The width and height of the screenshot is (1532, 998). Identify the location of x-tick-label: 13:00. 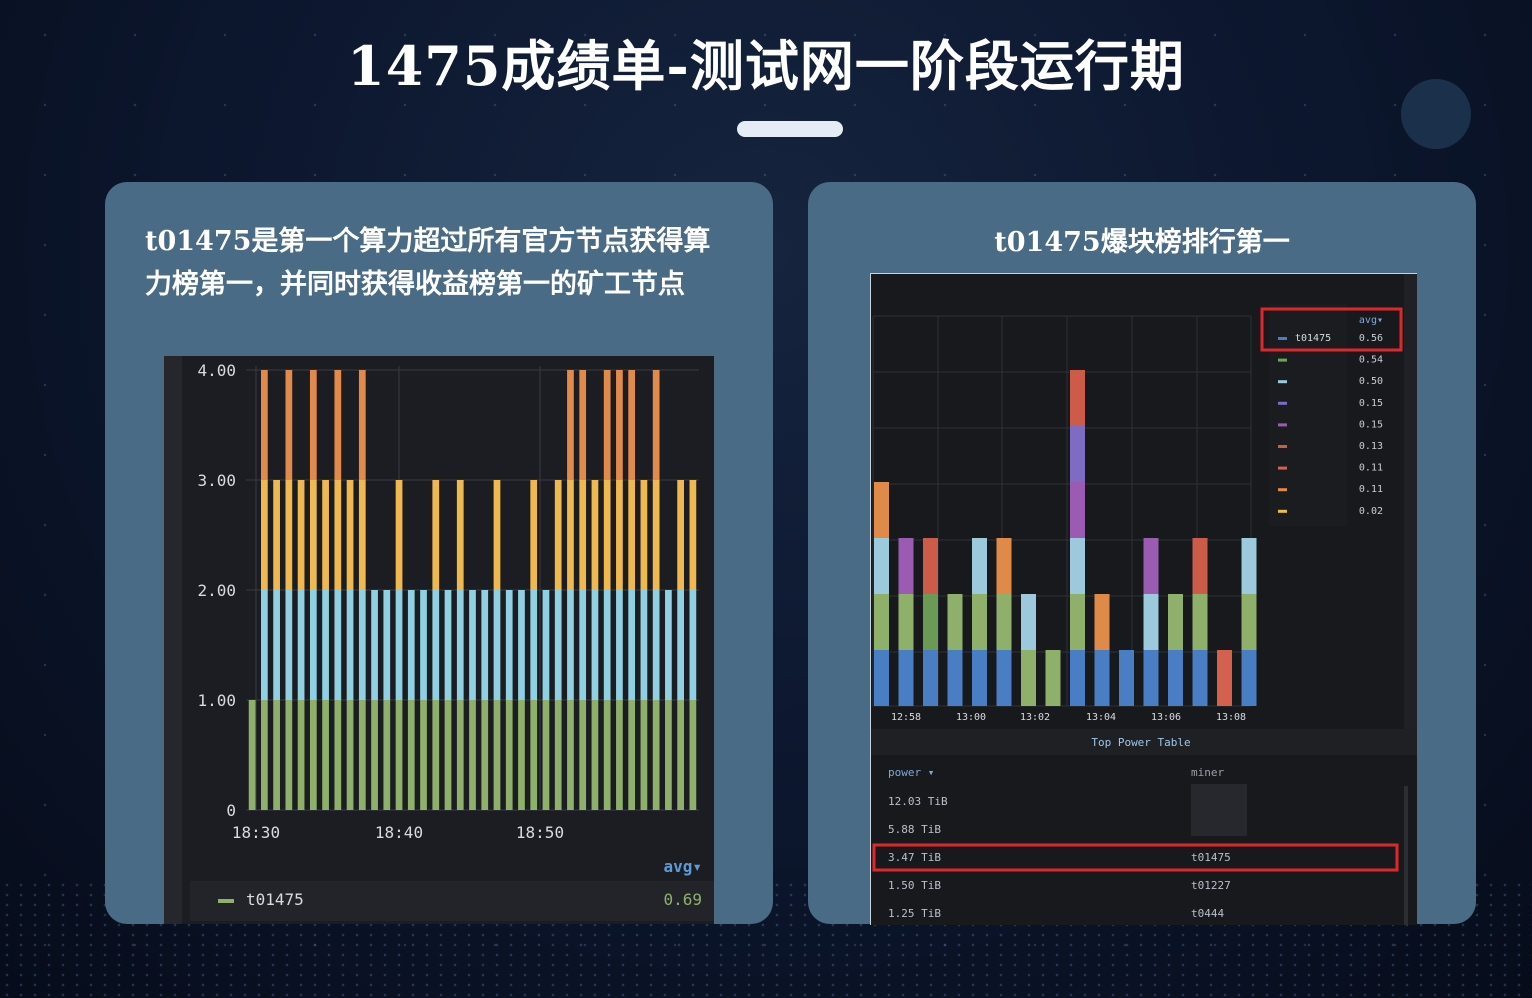
(971, 717).